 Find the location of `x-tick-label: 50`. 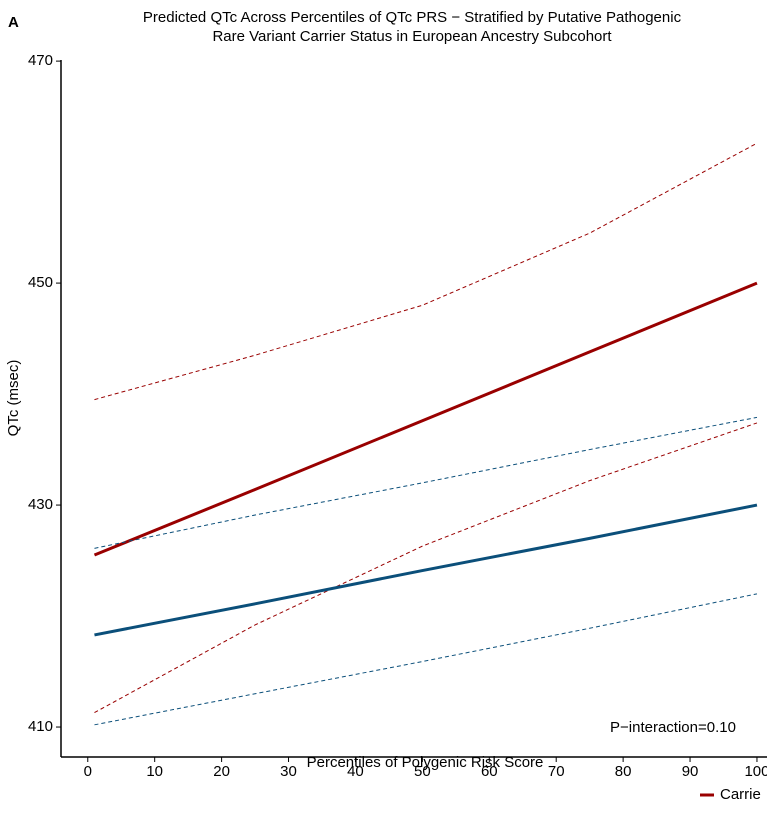

x-tick-label: 50 is located at coordinates (422, 771).